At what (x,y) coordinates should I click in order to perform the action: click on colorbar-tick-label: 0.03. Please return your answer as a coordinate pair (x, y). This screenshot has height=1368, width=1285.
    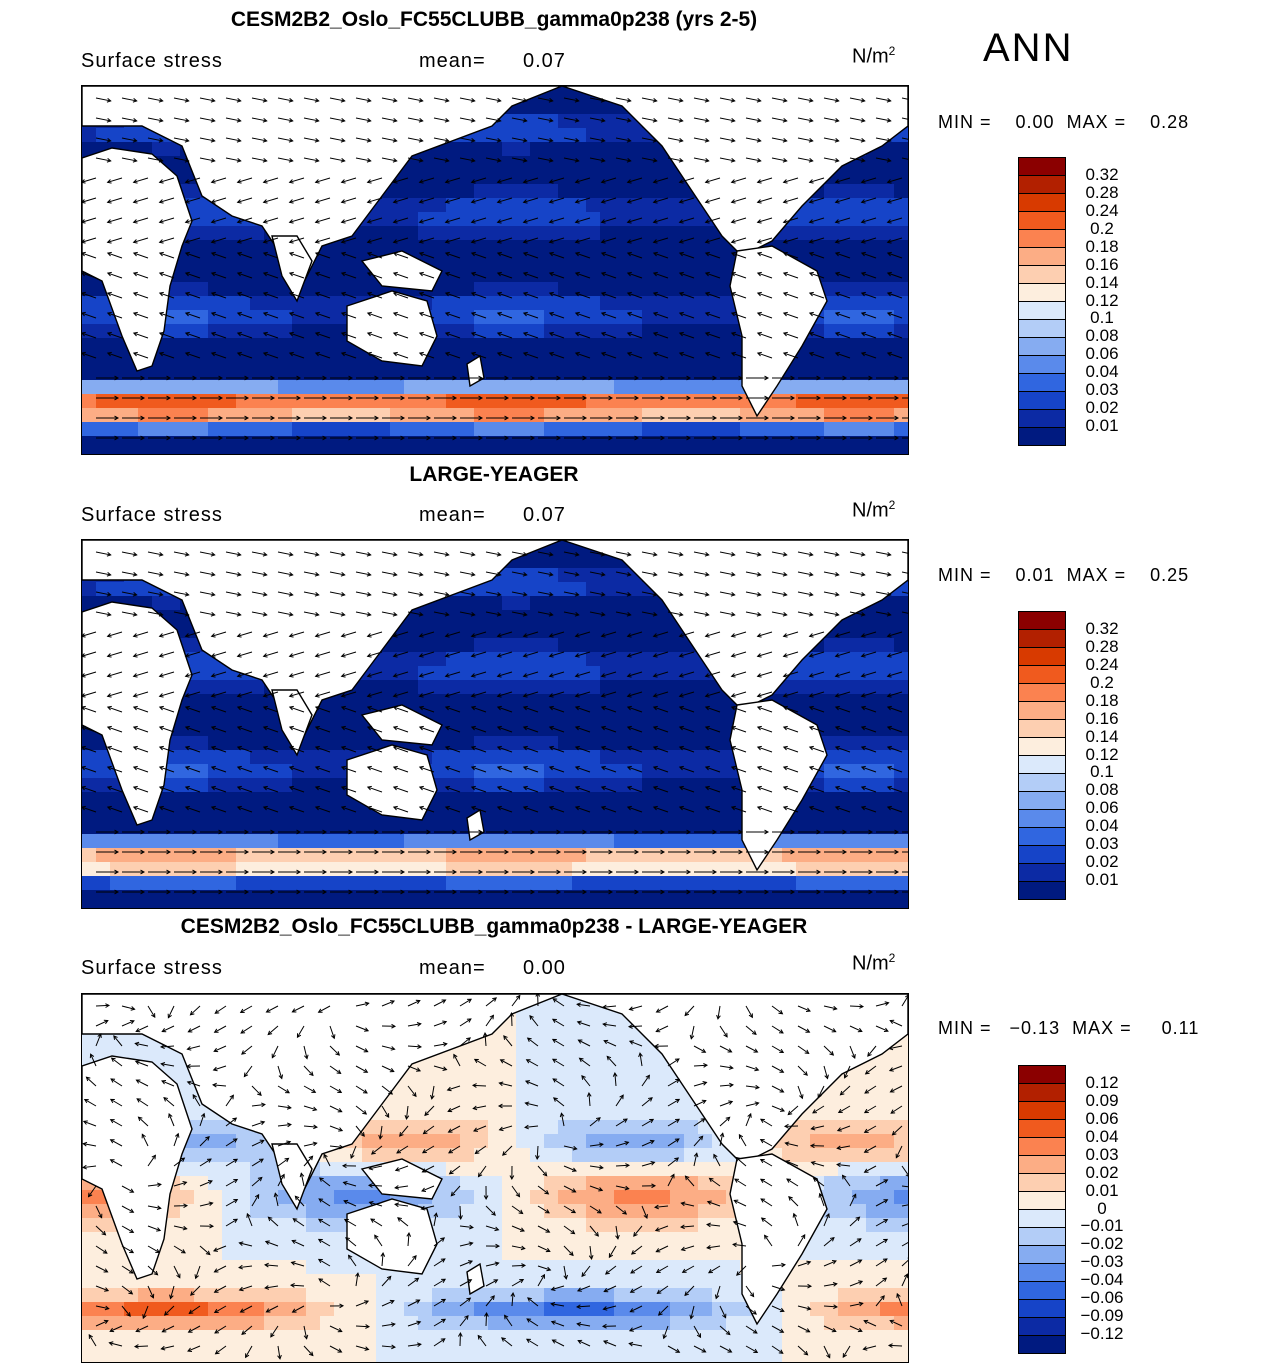
    Looking at the image, I should click on (1102, 390).